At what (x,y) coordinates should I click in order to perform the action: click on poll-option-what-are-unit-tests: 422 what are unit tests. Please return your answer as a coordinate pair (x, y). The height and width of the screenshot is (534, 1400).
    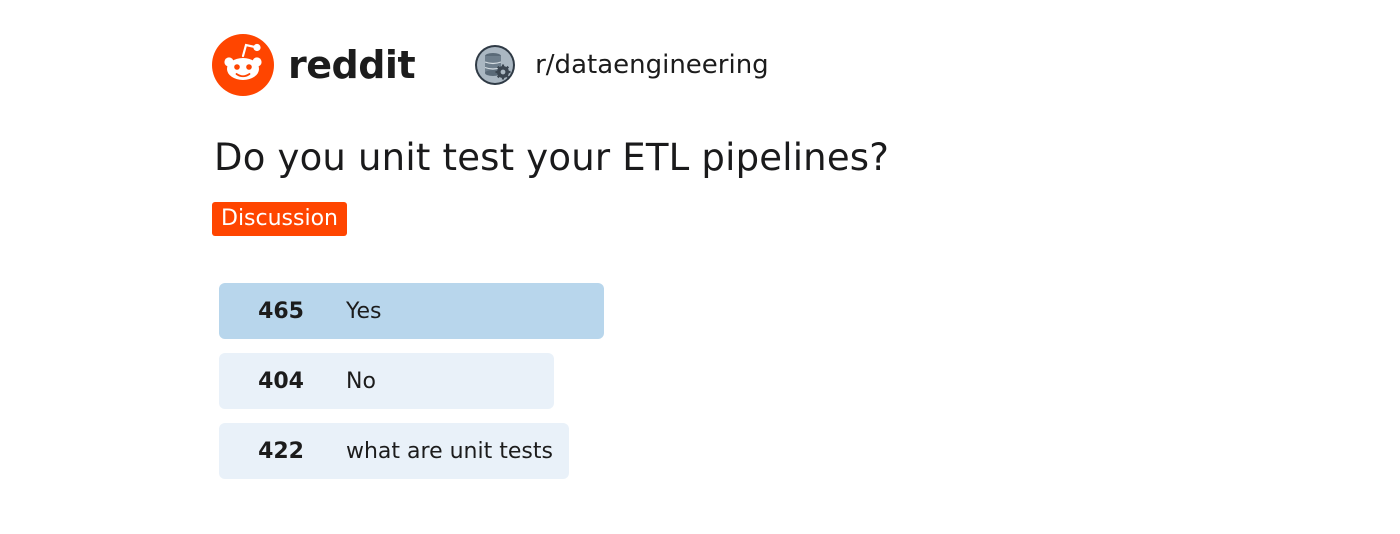
    Looking at the image, I should click on (394, 451).